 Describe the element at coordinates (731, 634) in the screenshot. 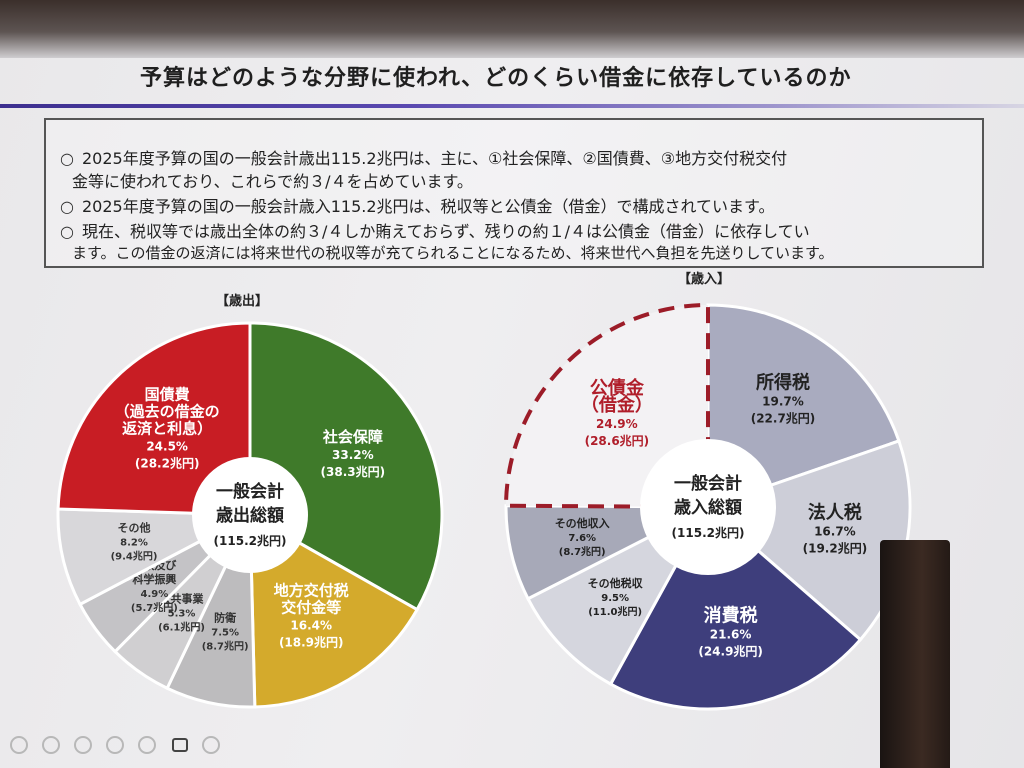

I see `slice-percent: 21.6%` at that location.